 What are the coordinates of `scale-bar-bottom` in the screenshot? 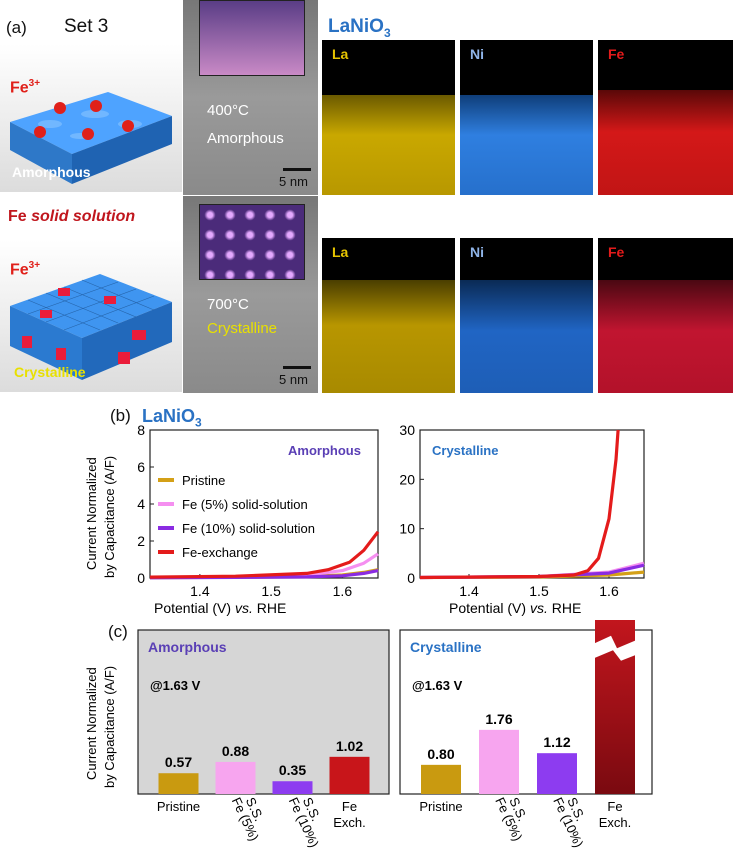 It's located at (297, 367).